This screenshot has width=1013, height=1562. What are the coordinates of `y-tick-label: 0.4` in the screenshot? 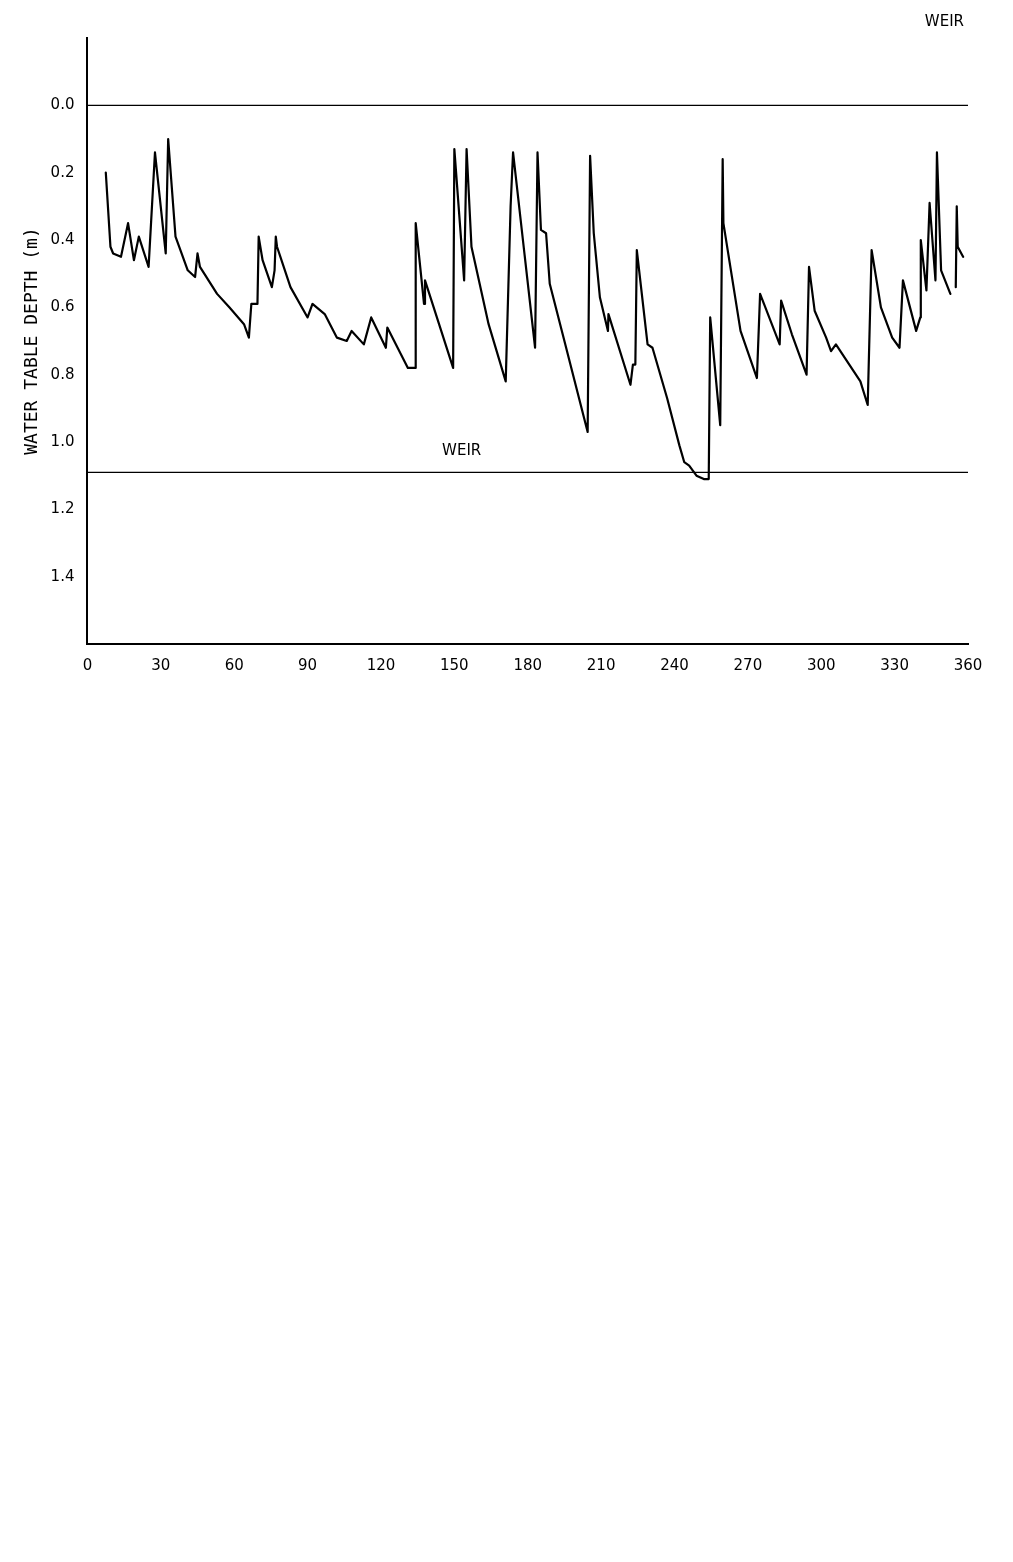 It's located at (62, 238).